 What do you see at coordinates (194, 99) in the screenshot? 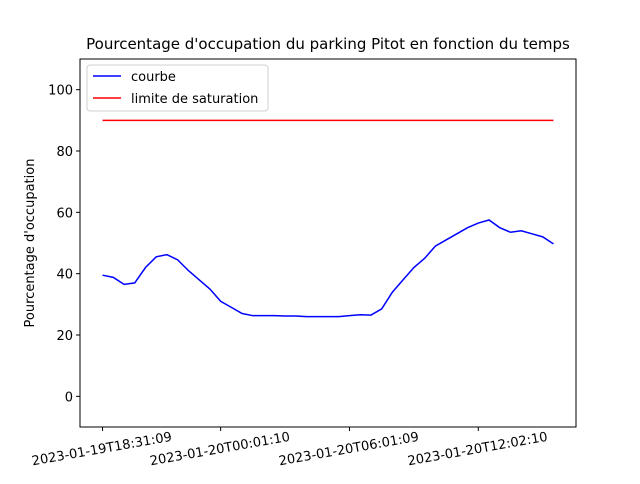
I see `legend-label: limite de saturation` at bounding box center [194, 99].